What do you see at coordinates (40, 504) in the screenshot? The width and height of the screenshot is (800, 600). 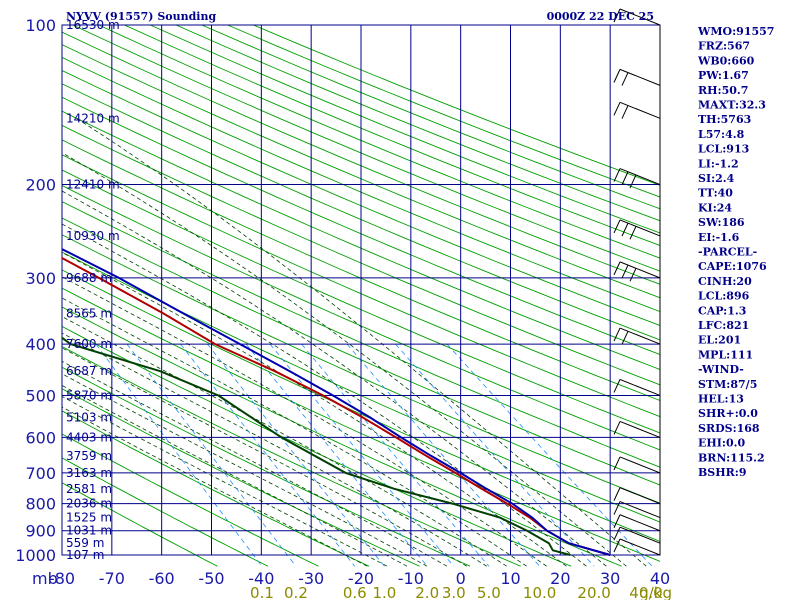 I see `pressure-tick-label: 800` at bounding box center [40, 504].